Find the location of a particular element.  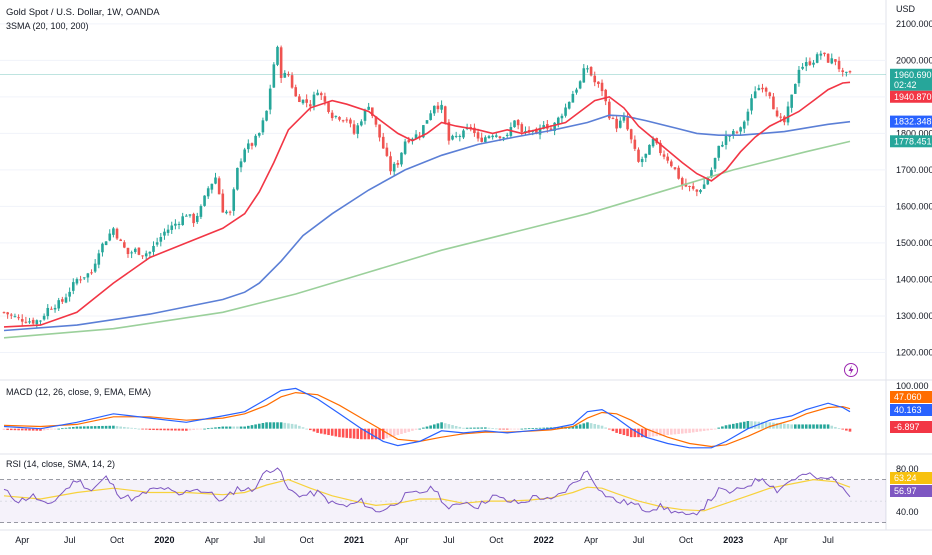

macd-value-tag-text: 40.163 is located at coordinates (908, 410).